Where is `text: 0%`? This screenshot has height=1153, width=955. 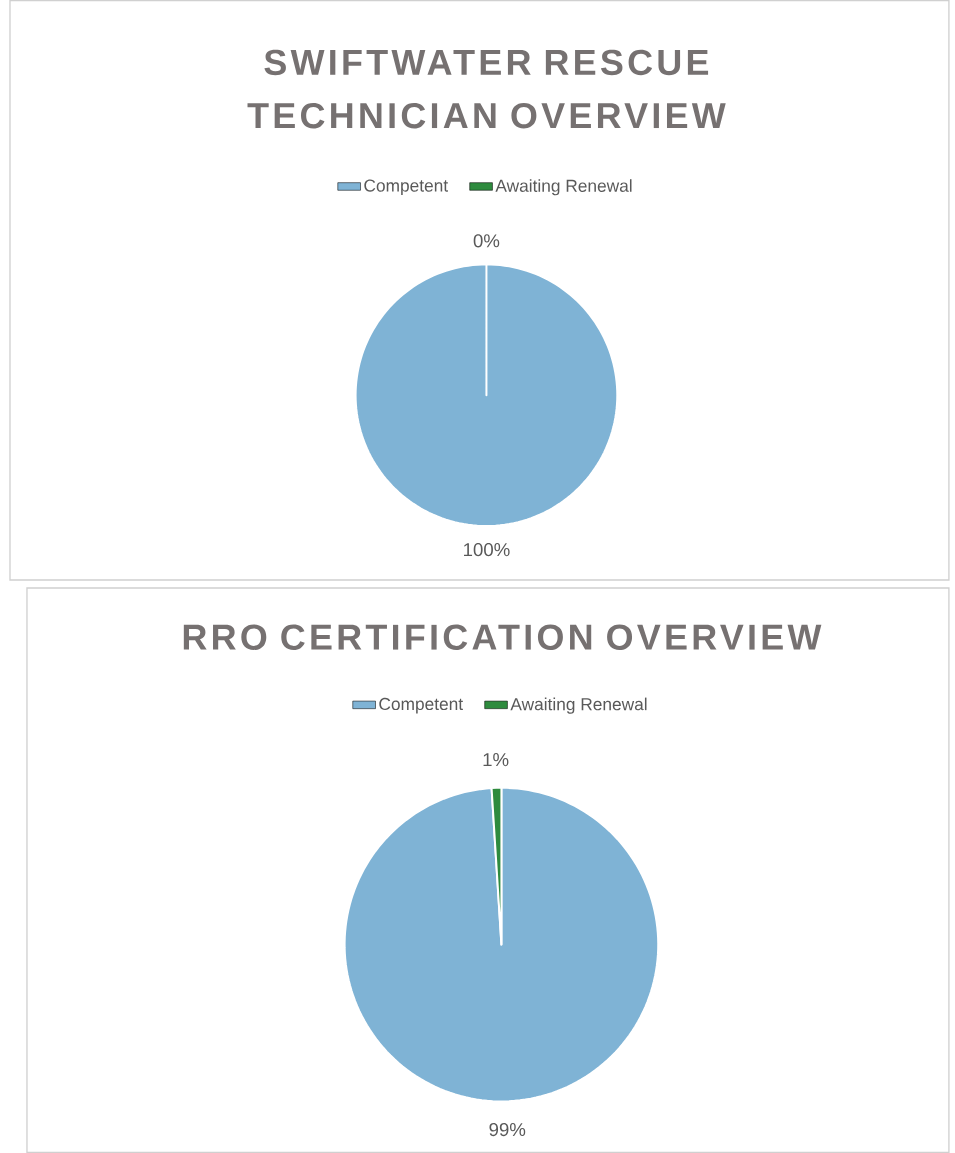
text: 0% is located at coordinates (486, 241).